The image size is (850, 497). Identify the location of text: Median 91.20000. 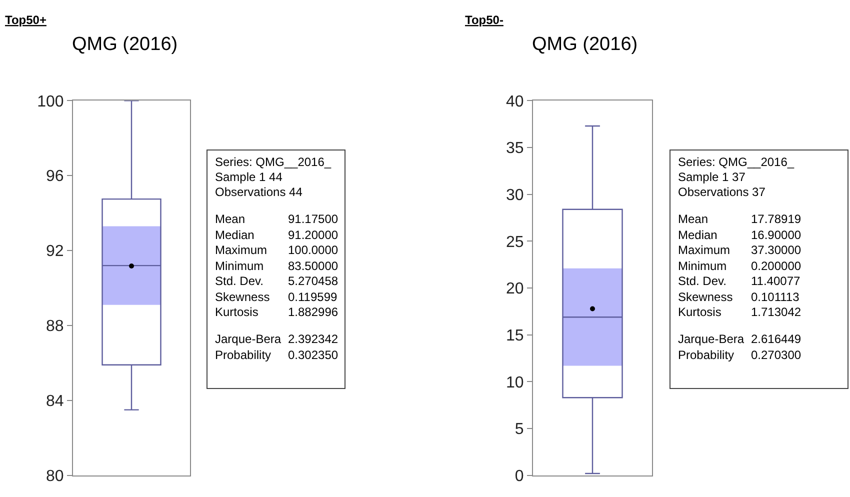
(276, 235).